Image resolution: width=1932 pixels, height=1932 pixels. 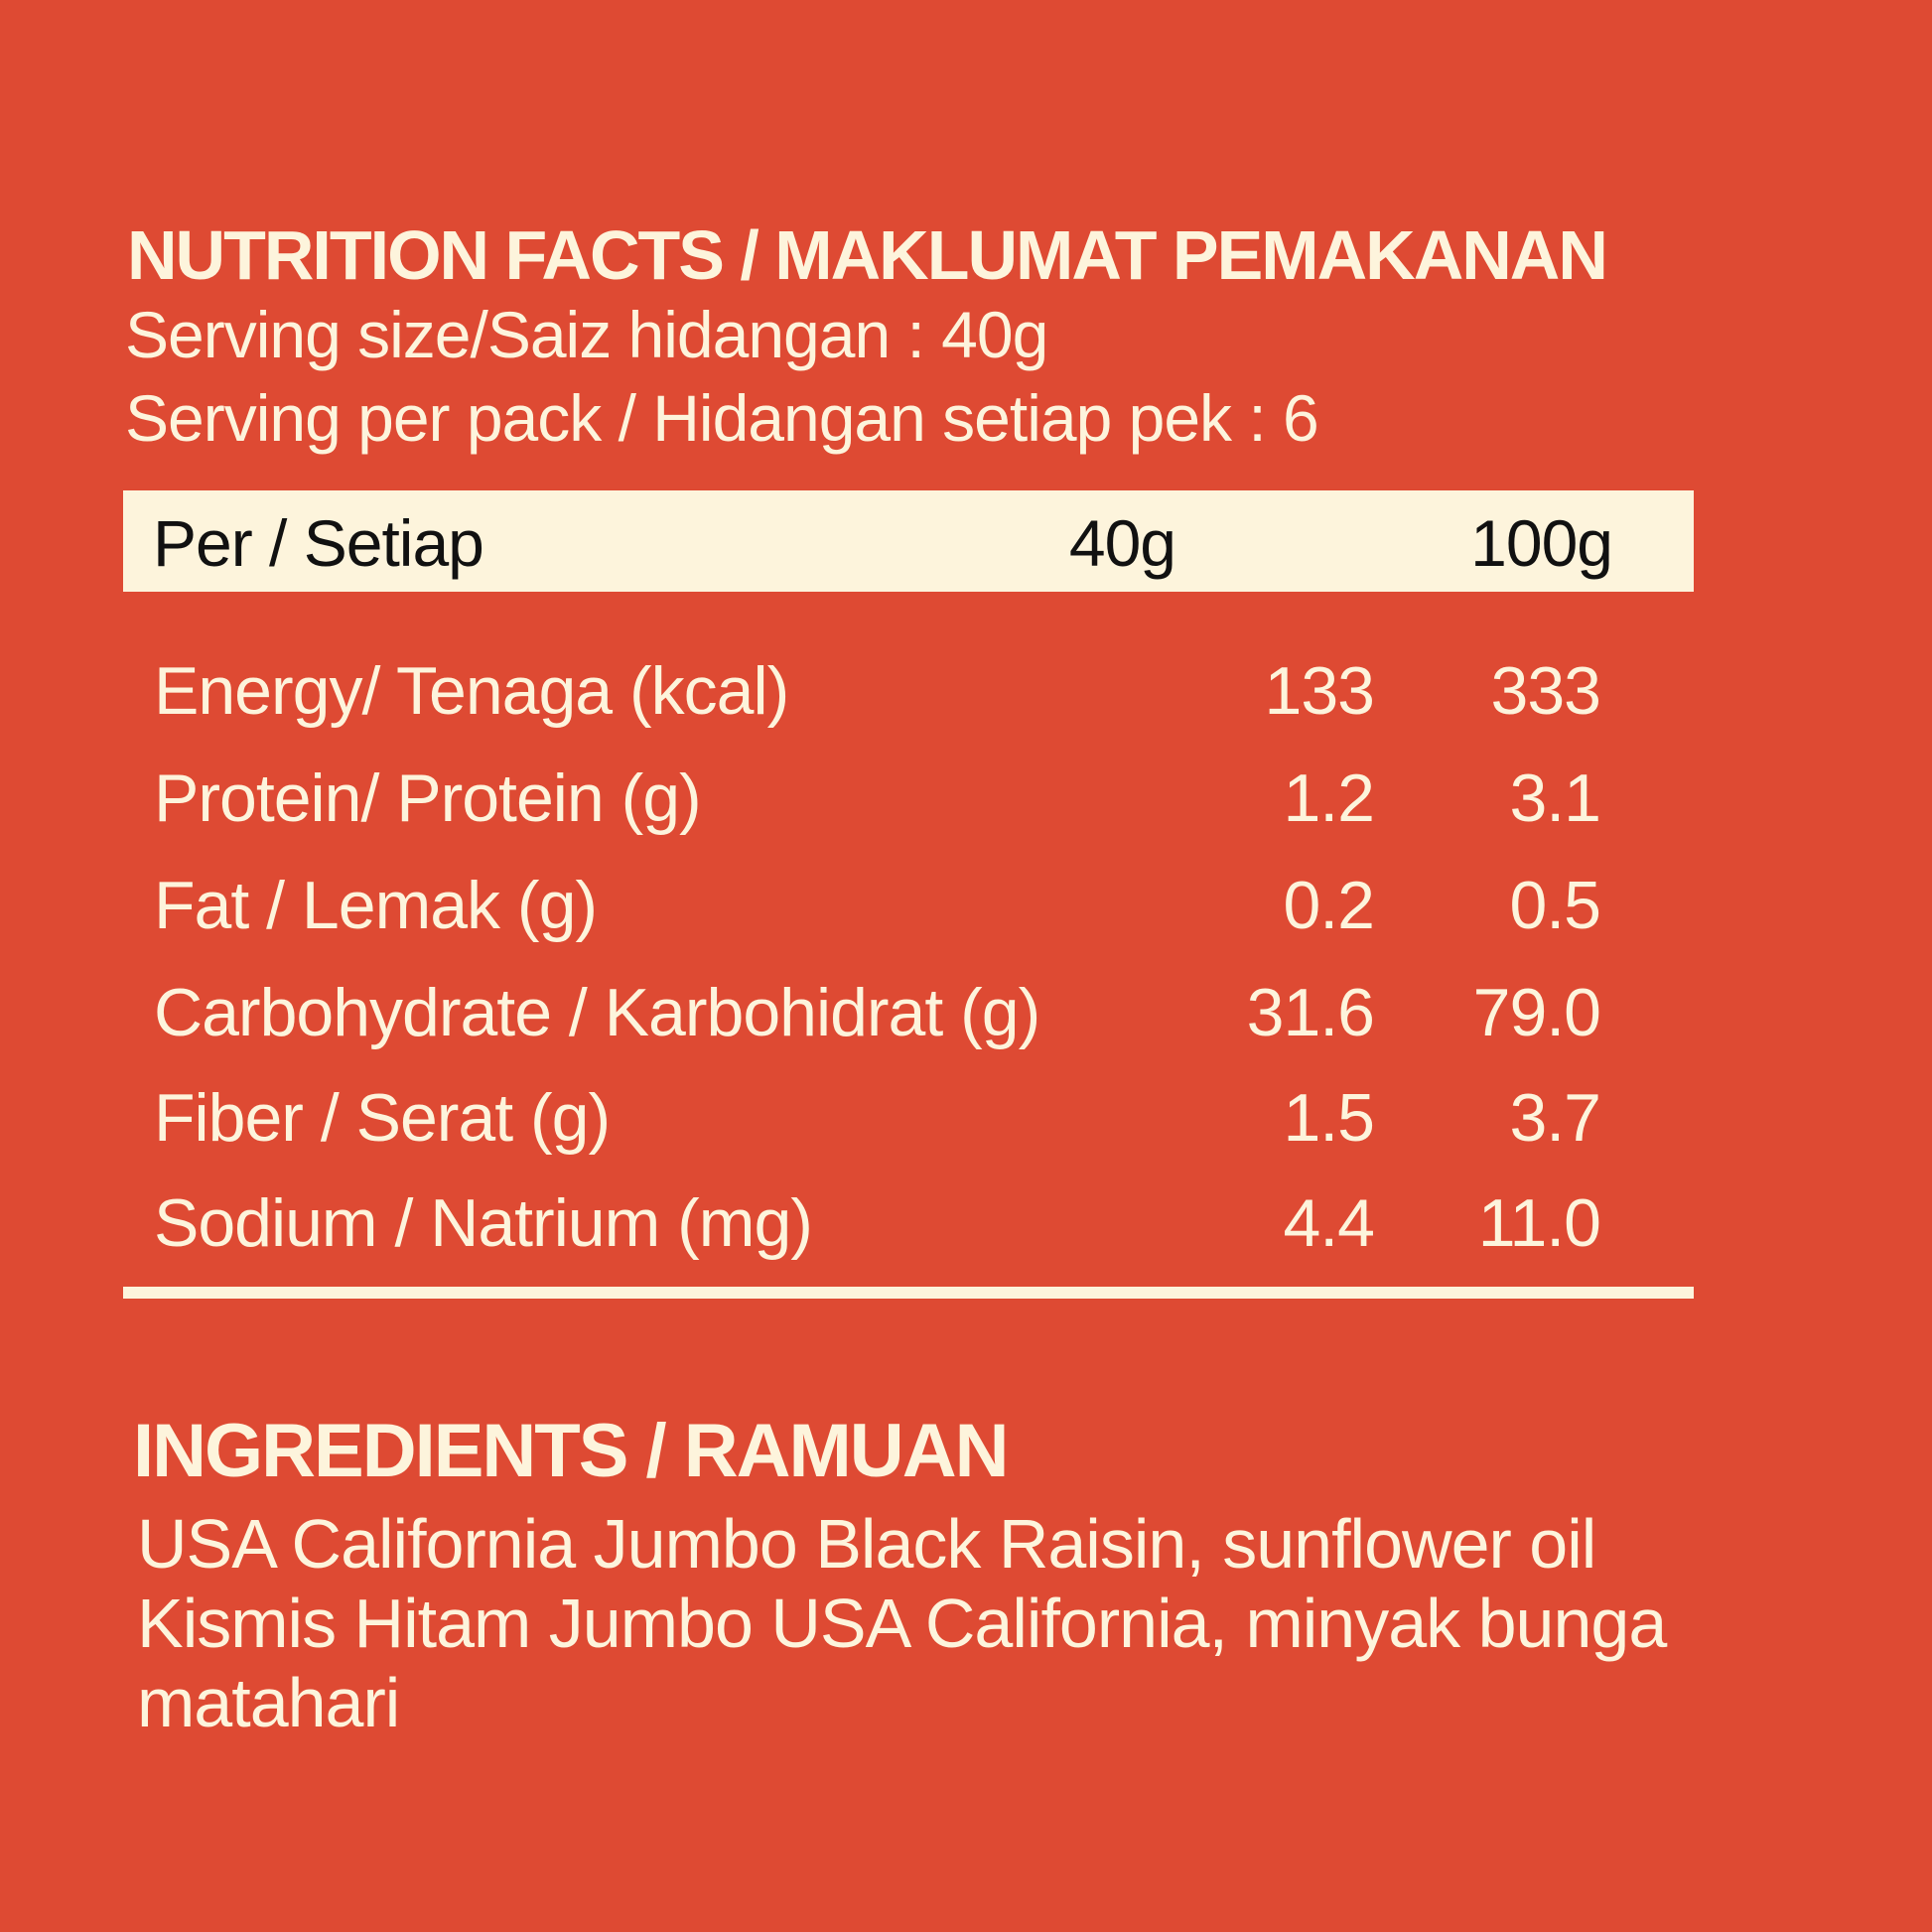 I want to click on ingredients-title: INGREDIENTS / RAMUAN, so click(x=571, y=1451).